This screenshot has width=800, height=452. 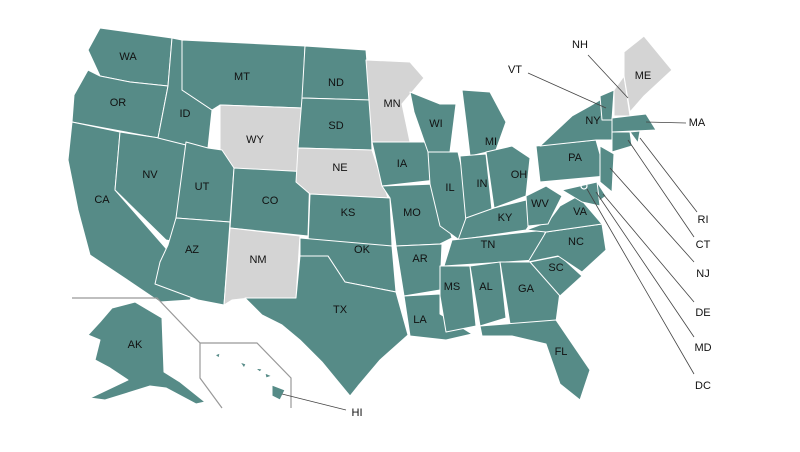 What do you see at coordinates (666, 122) in the screenshot?
I see `leader-line-ma` at bounding box center [666, 122].